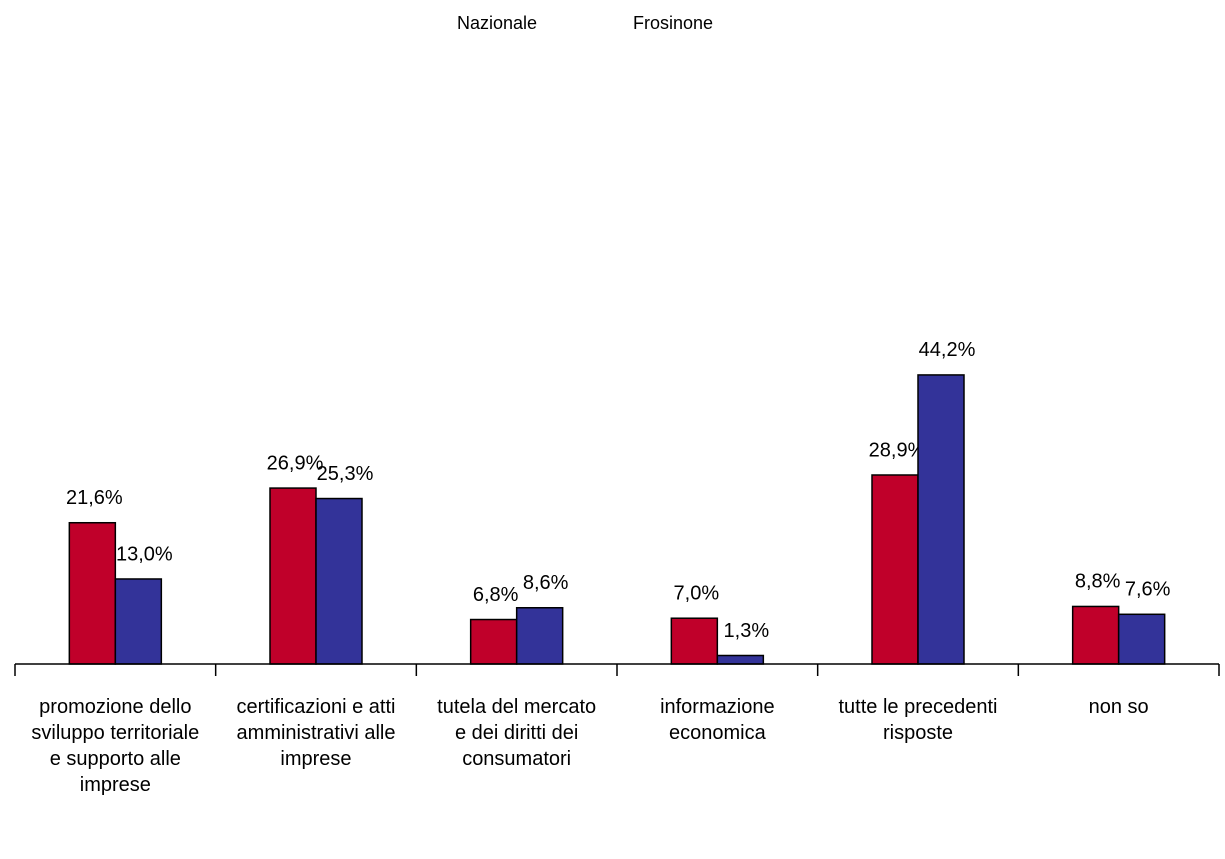 This screenshot has height=859, width=1225. What do you see at coordinates (717, 720) in the screenshot?
I see `x-tick-label: informazione economica` at bounding box center [717, 720].